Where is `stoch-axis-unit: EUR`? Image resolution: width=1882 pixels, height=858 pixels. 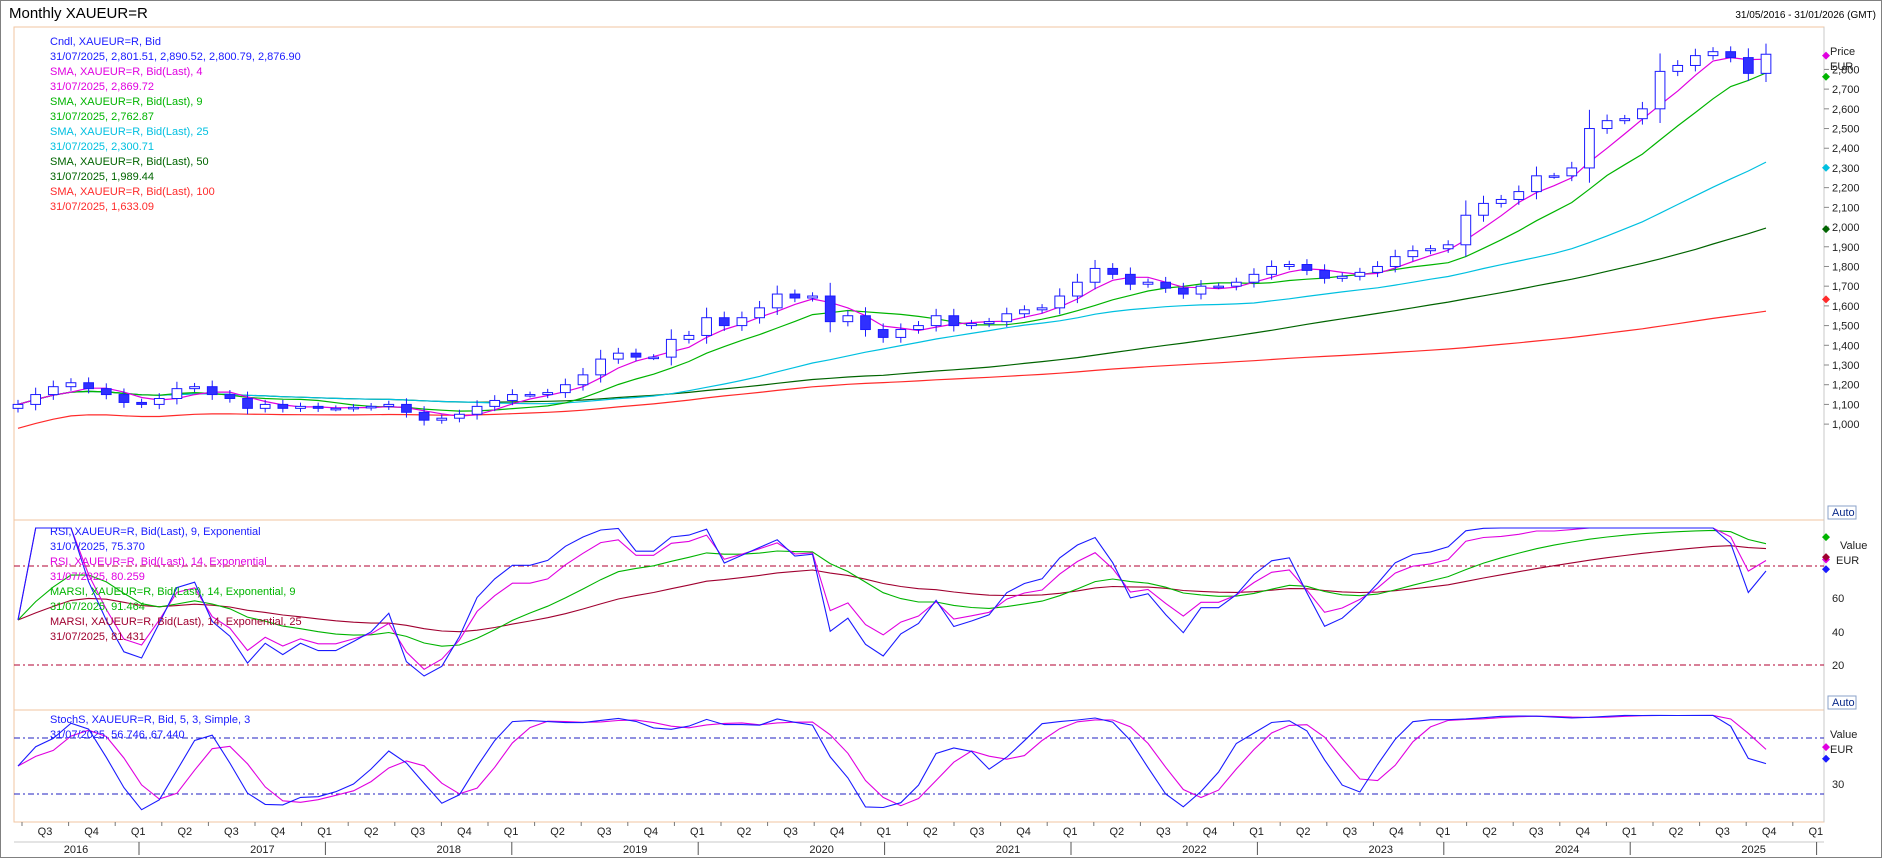
stoch-axis-unit: EUR is located at coordinates (1841, 750).